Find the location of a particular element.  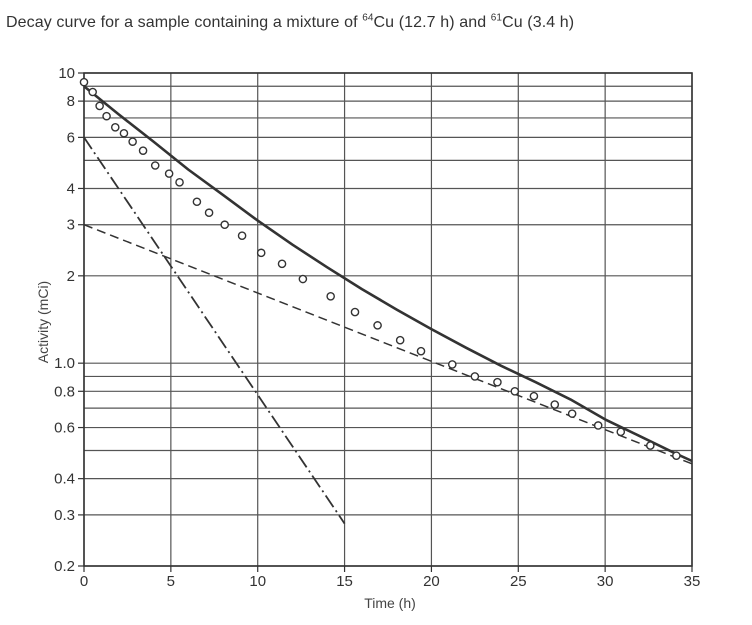

x-tick-label: 5 is located at coordinates (171, 581).